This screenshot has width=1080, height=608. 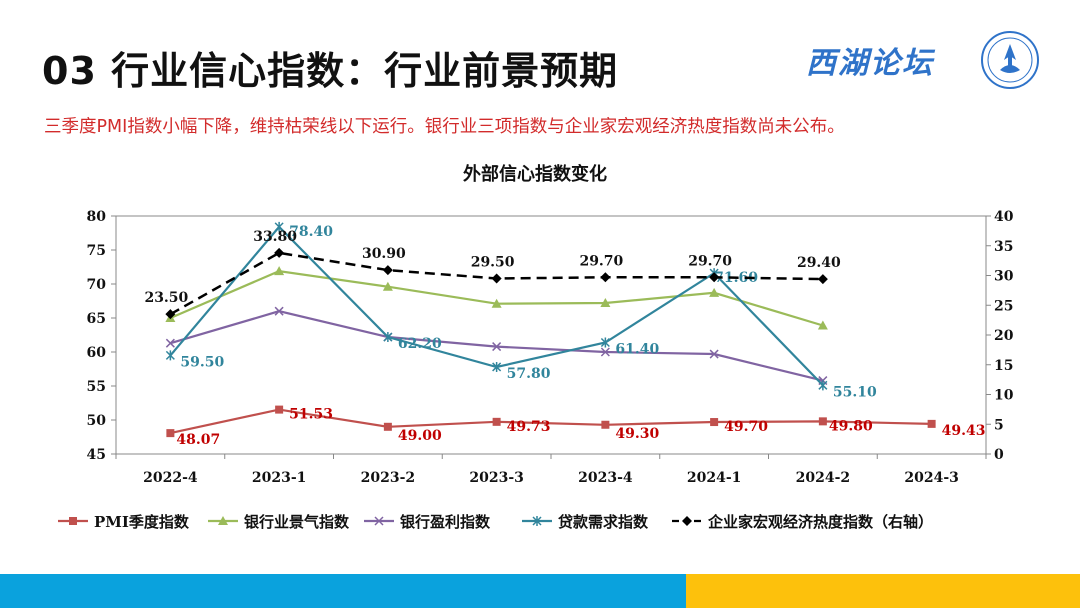 I want to click on left-axis-tick-label: 65, so click(x=96, y=319).